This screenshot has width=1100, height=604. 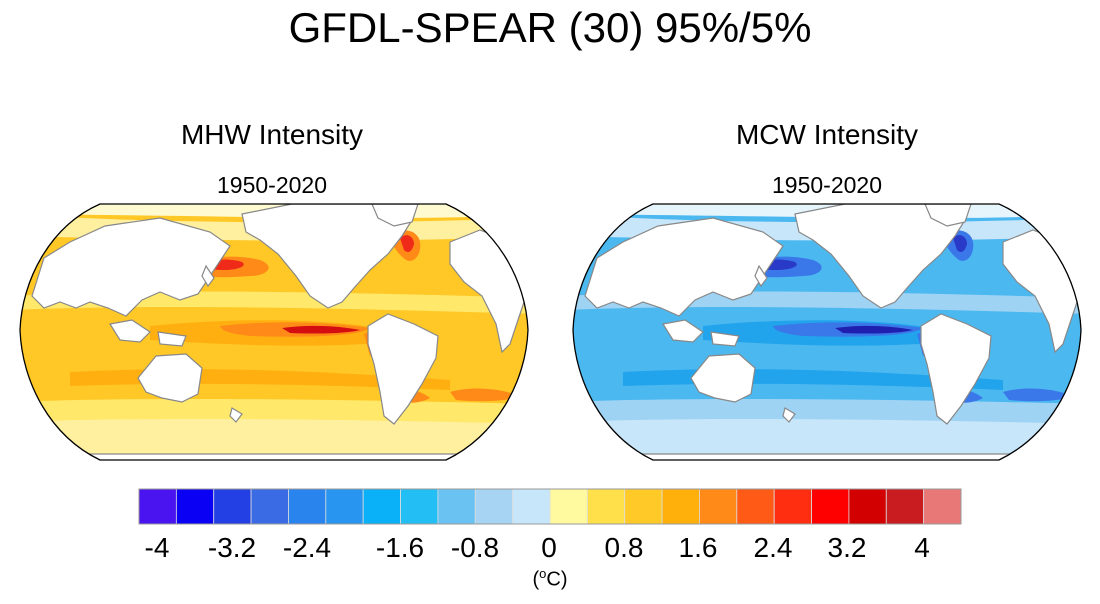 What do you see at coordinates (922, 547) in the screenshot?
I see `colorbar-tick: 4` at bounding box center [922, 547].